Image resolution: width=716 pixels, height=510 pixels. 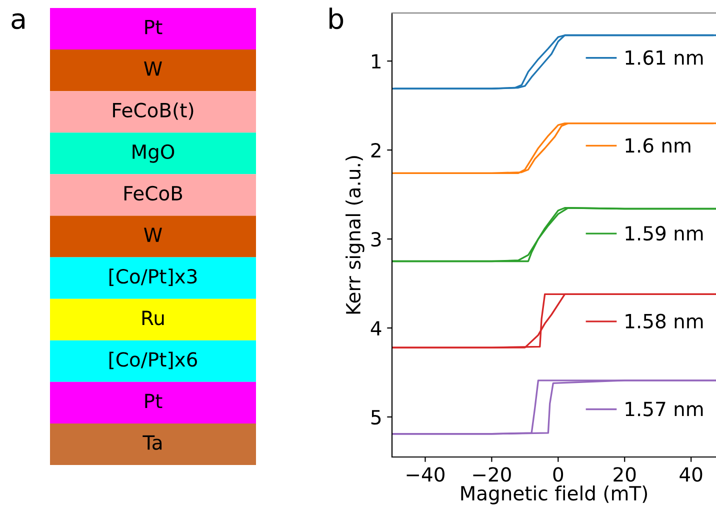 What do you see at coordinates (375, 150) in the screenshot?
I see `y-tick-label: 2` at bounding box center [375, 150].